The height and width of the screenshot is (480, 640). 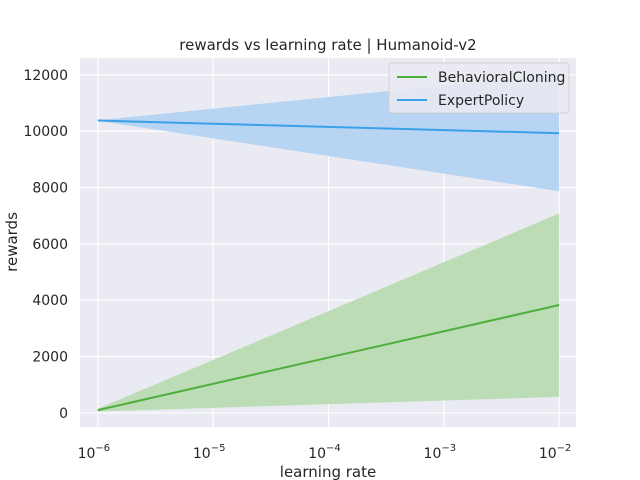 What do you see at coordinates (328, 127) in the screenshot?
I see `line-expert-policy` at bounding box center [328, 127].